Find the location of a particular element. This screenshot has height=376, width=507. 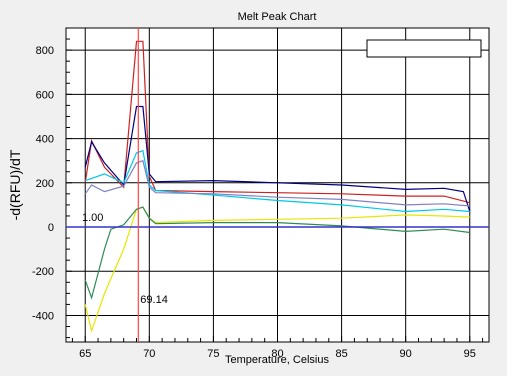

chart-title: Melt Peak Chart is located at coordinates (277, 17).